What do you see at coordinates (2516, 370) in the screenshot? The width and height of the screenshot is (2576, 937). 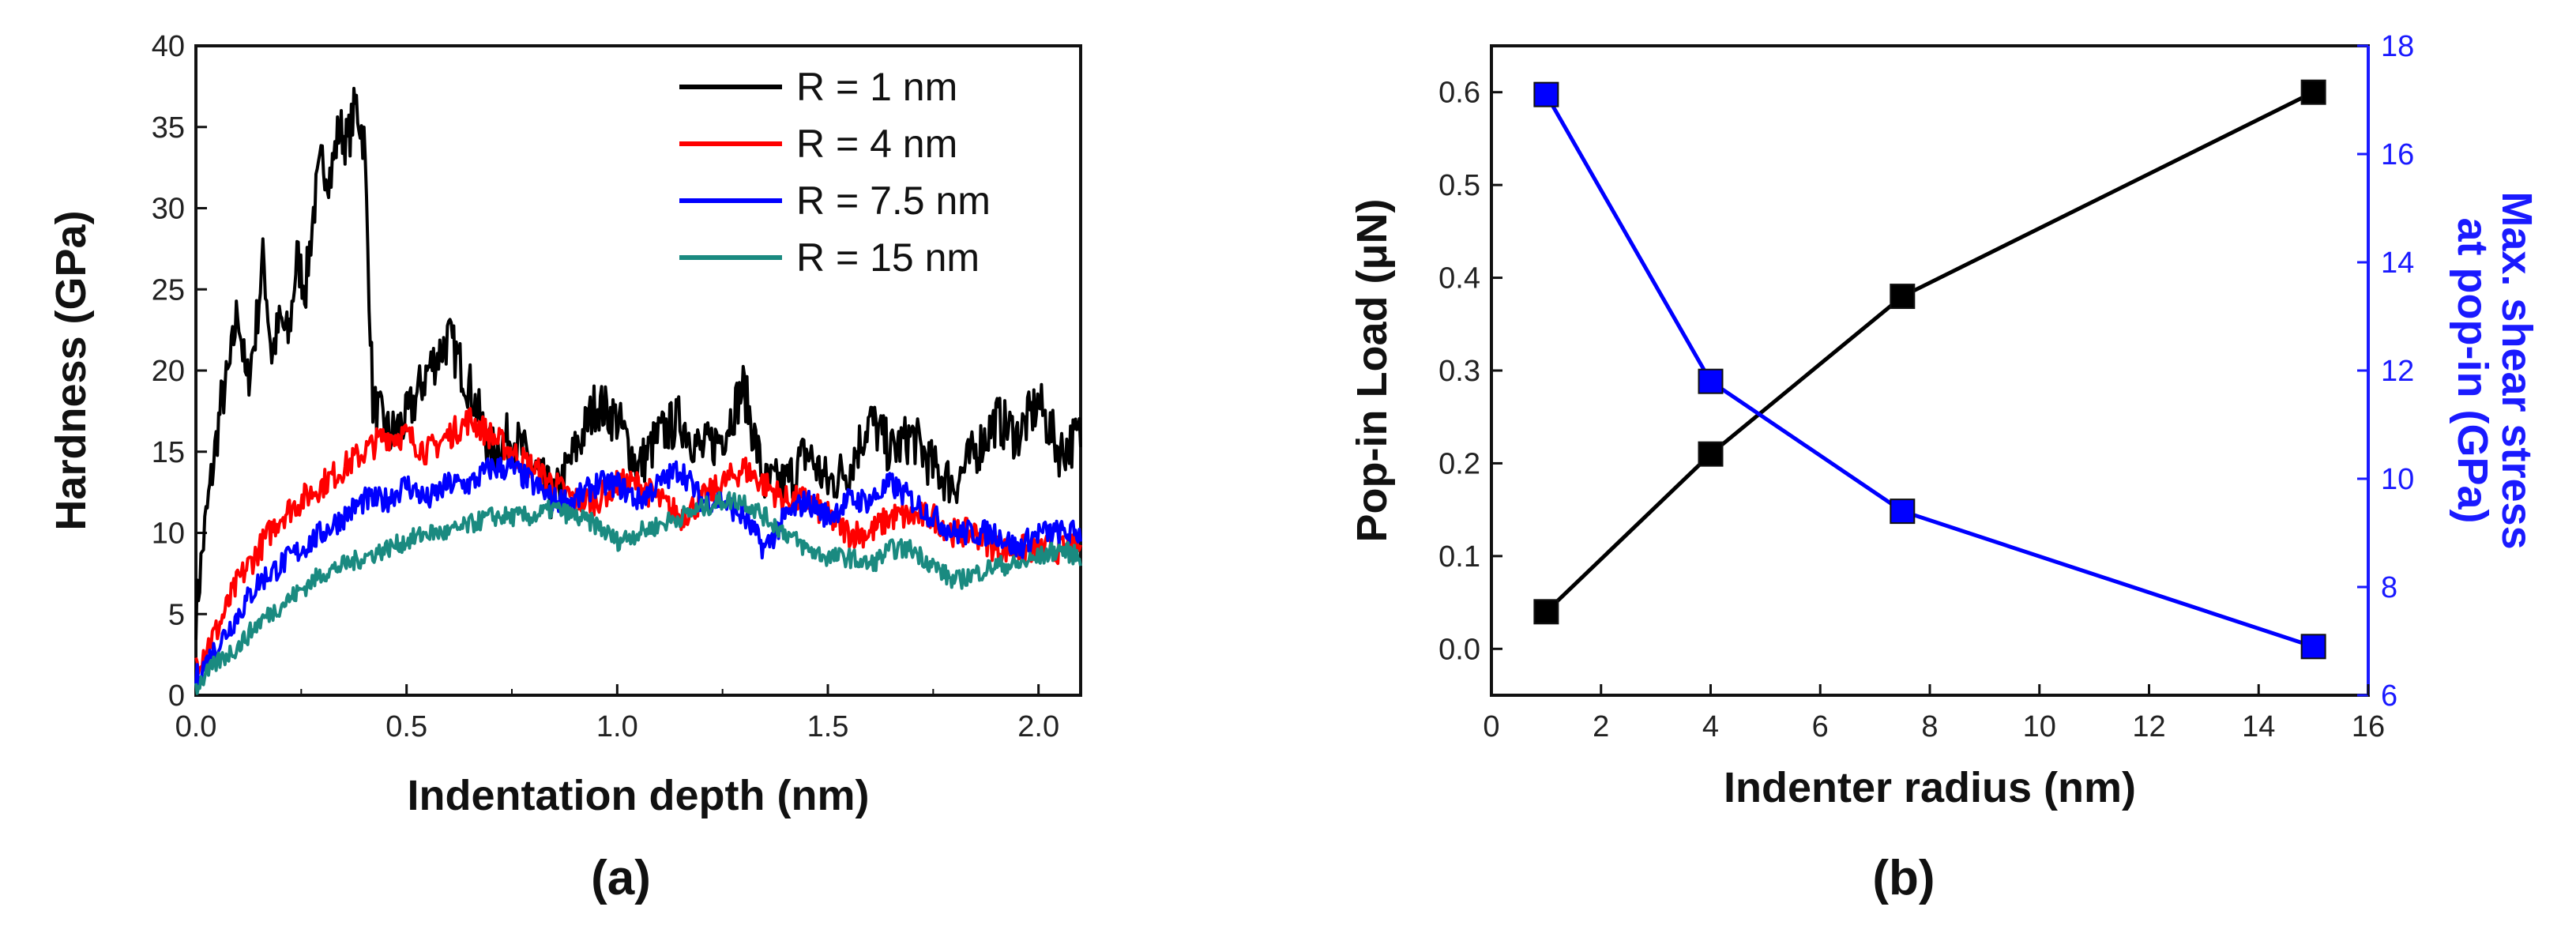 I see `panel-b-right-y-axis-label-line1: Max. shear stress` at bounding box center [2516, 370].